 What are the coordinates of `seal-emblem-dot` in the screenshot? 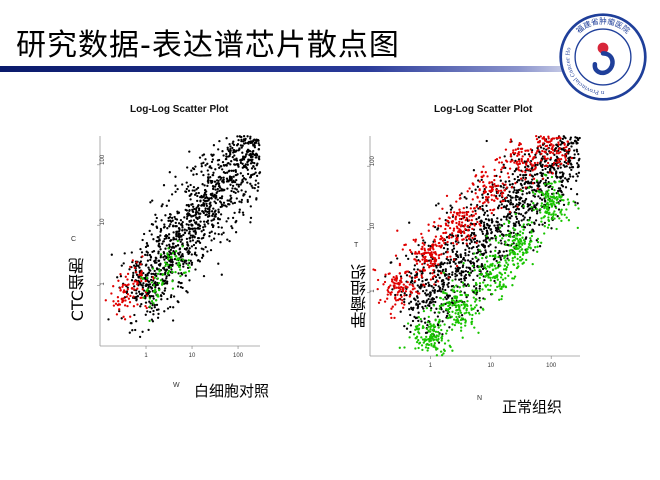 It's located at (603, 48).